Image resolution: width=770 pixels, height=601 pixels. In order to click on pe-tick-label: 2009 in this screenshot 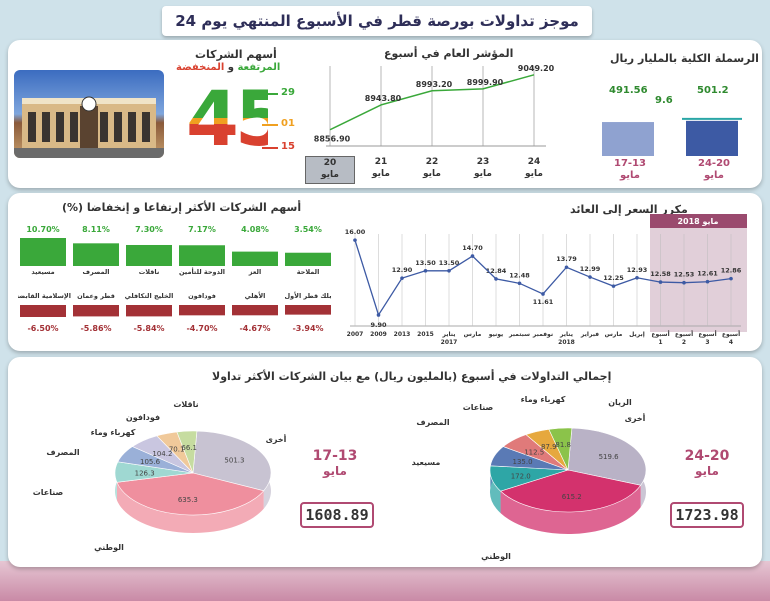, I will do `click(378, 334)`.